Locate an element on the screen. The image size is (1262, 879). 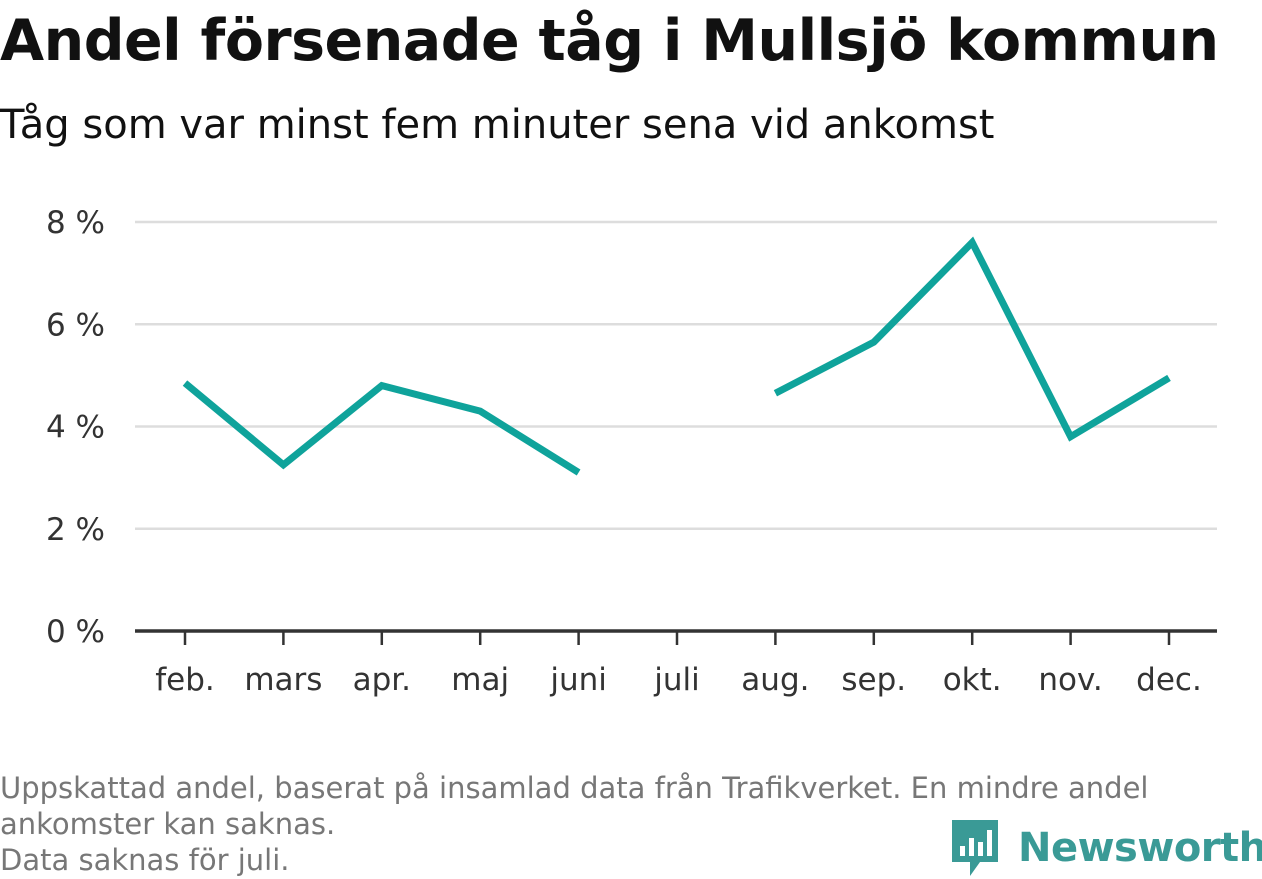
x-tick-label: feb. is located at coordinates (185, 680).